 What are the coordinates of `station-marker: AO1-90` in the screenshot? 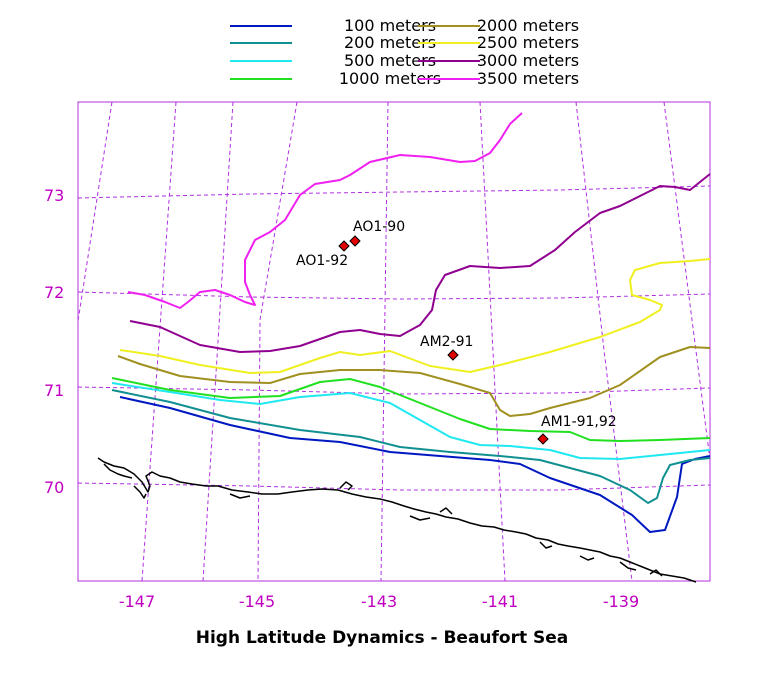 It's located at (377, 233).